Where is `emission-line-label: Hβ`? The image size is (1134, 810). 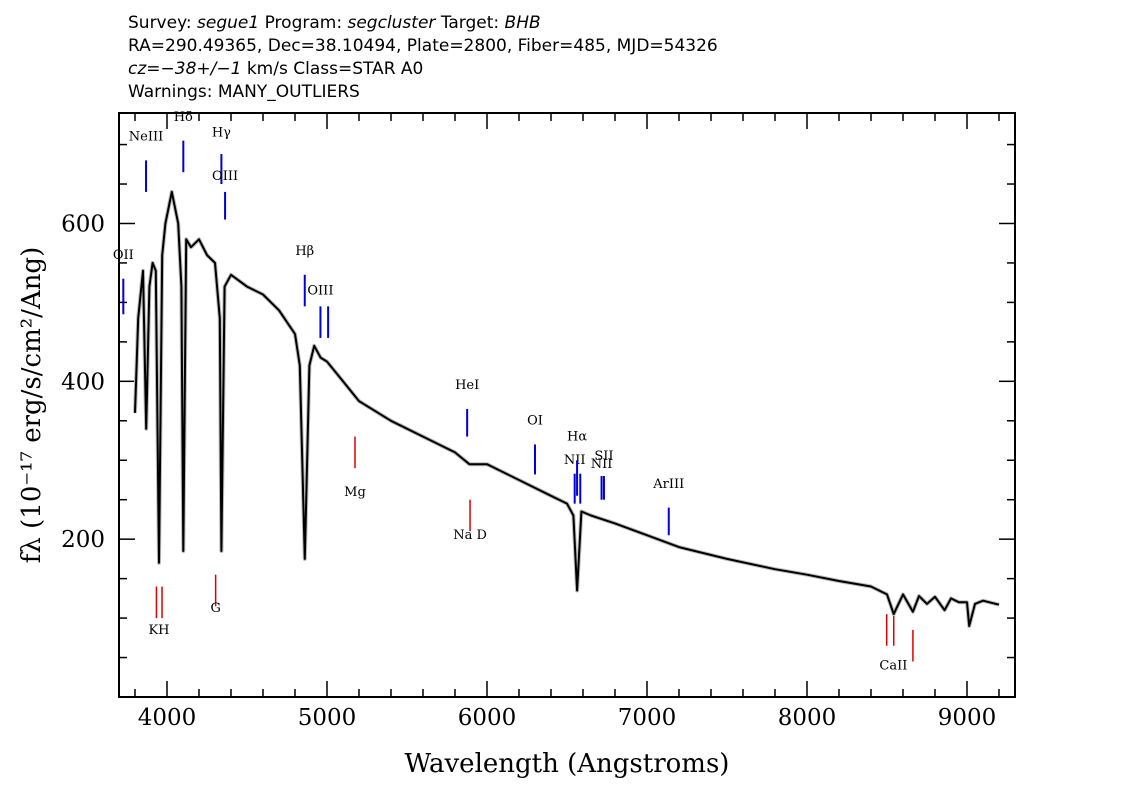 emission-line-label: Hβ is located at coordinates (304, 251).